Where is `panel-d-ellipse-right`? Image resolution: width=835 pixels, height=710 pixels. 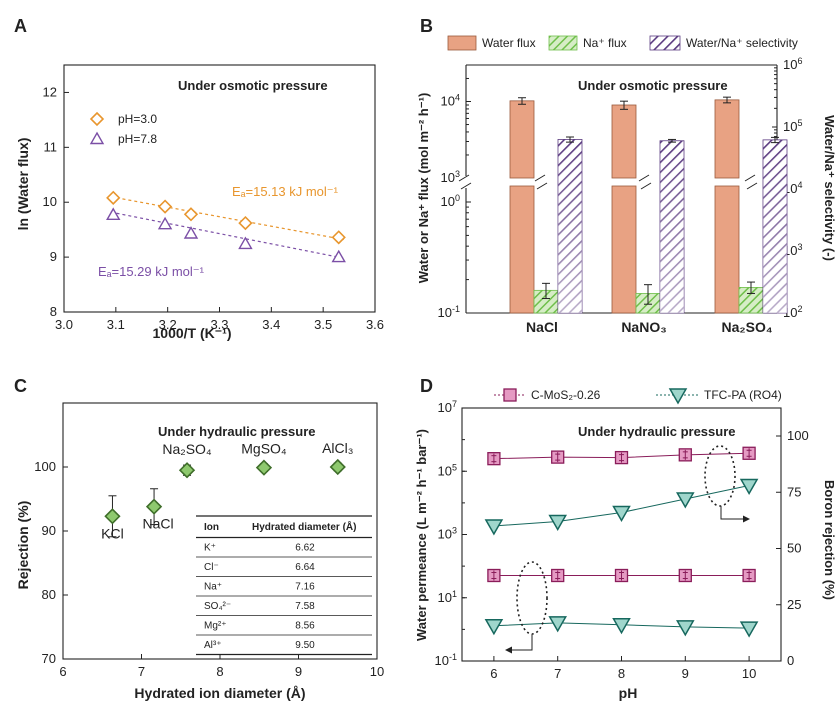
panel-d-ellipse-right is located at coordinates (720, 476).